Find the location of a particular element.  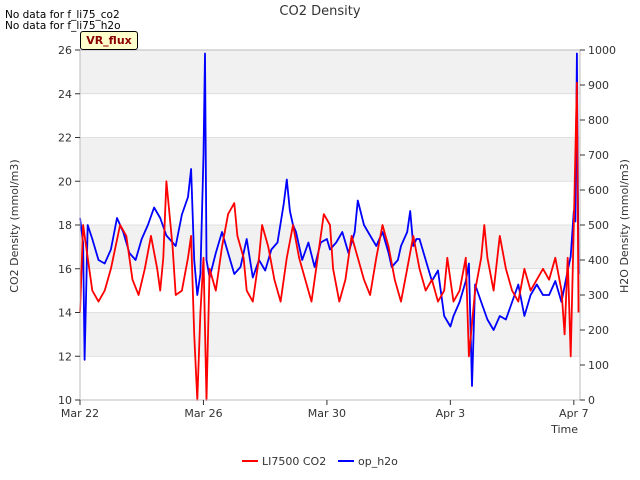

y2-tick-label: 0 is located at coordinates (591, 400).